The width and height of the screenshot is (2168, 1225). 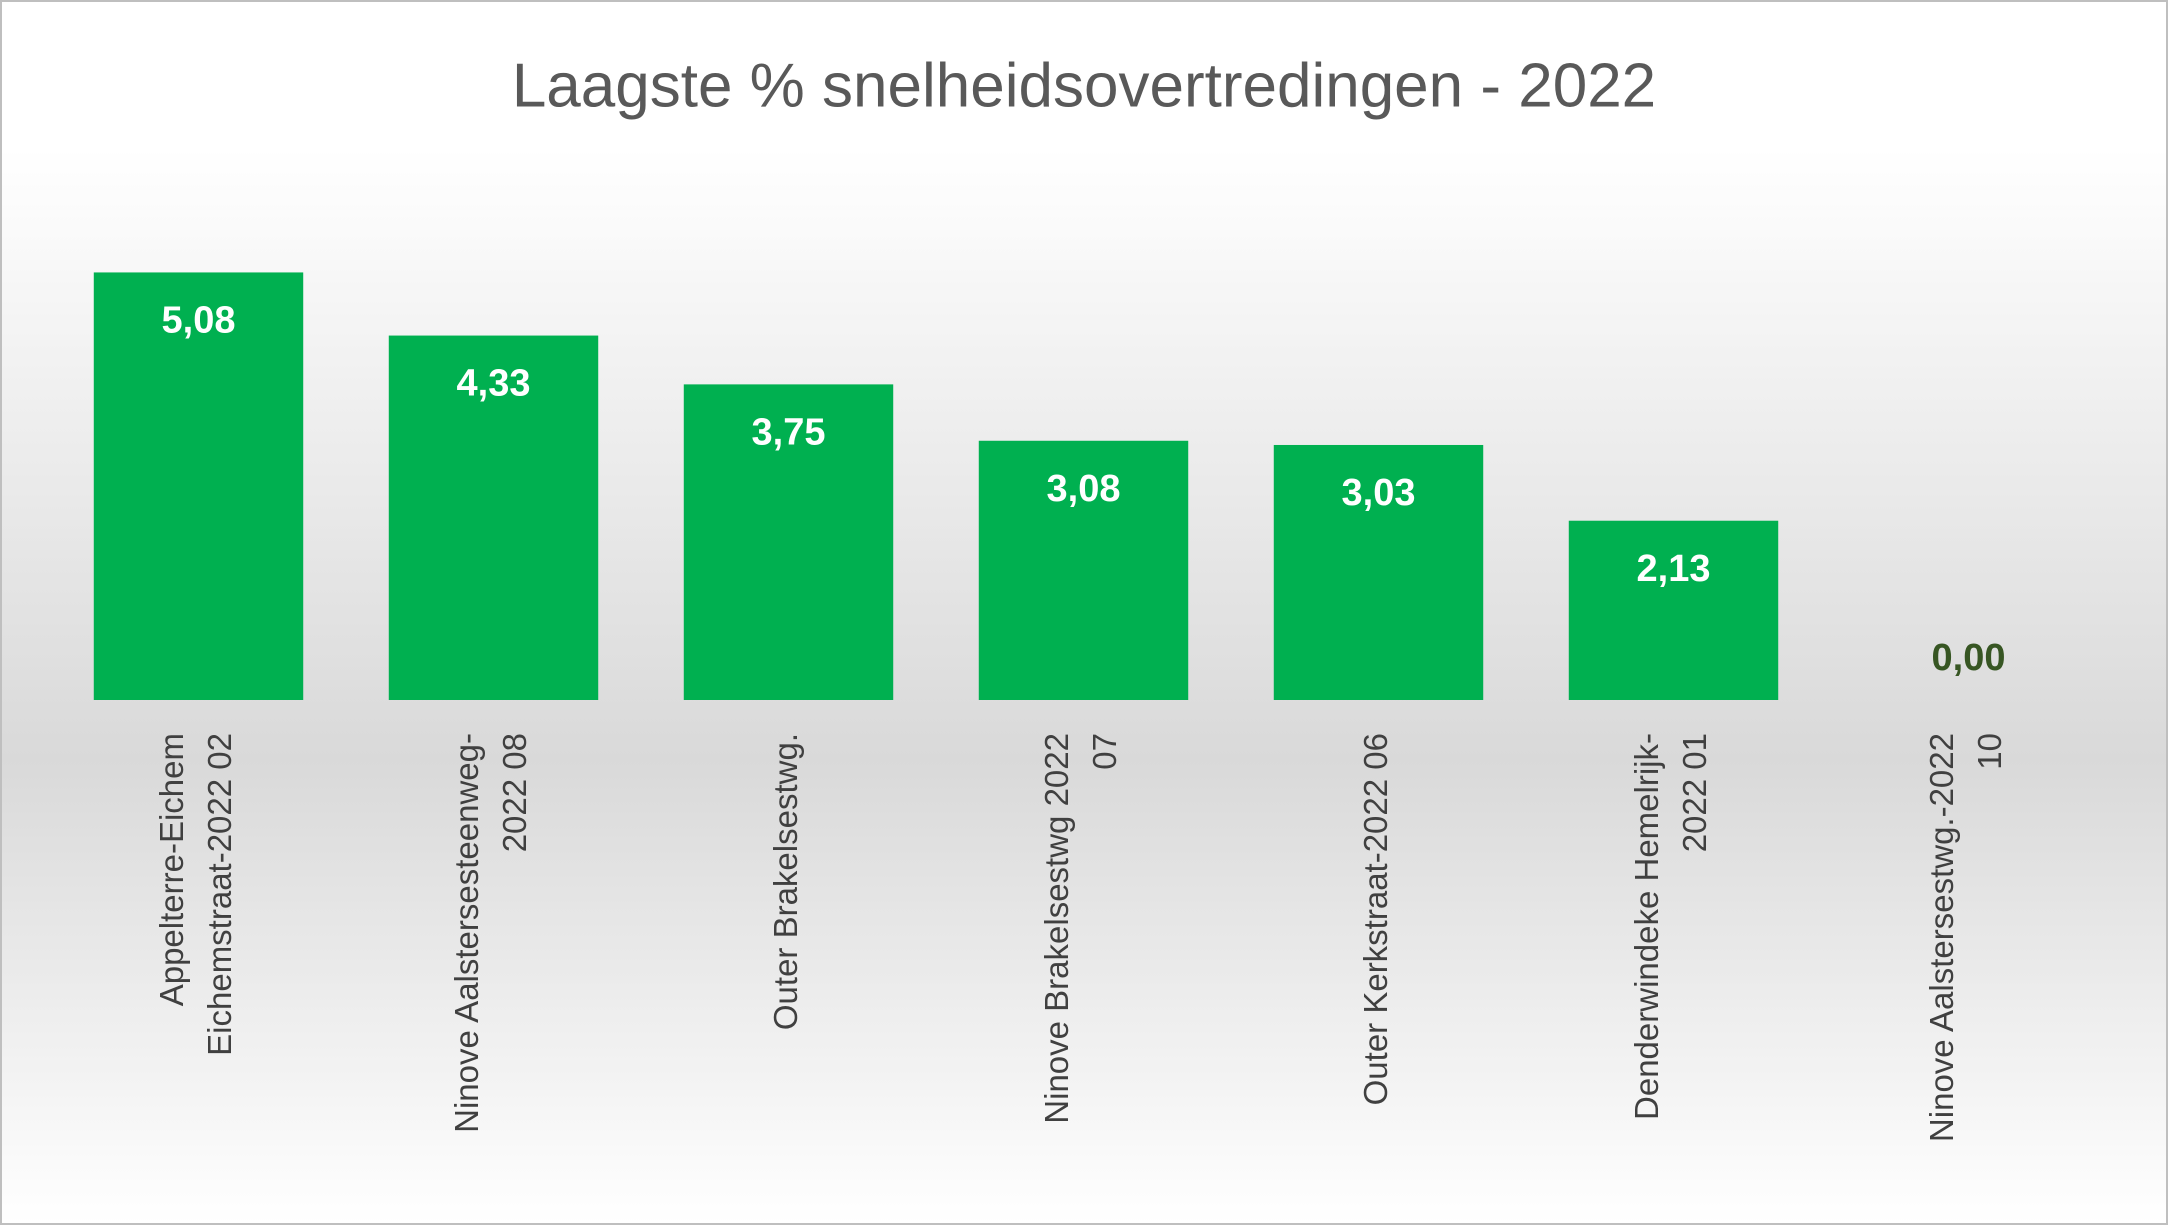 I want to click on x-tick-label: Eichemstraat-2022 02, so click(x=219, y=894).